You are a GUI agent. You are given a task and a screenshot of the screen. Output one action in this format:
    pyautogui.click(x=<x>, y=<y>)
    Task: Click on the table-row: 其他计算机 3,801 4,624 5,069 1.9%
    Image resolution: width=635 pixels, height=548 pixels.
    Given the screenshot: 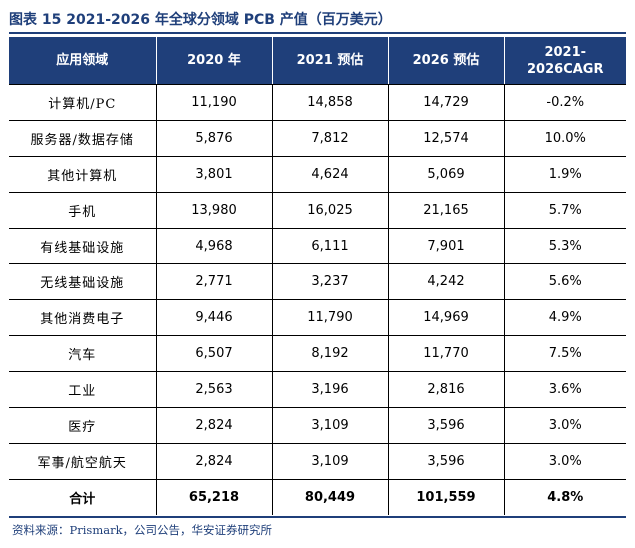 What is the action you would take?
    pyautogui.click(x=317, y=174)
    